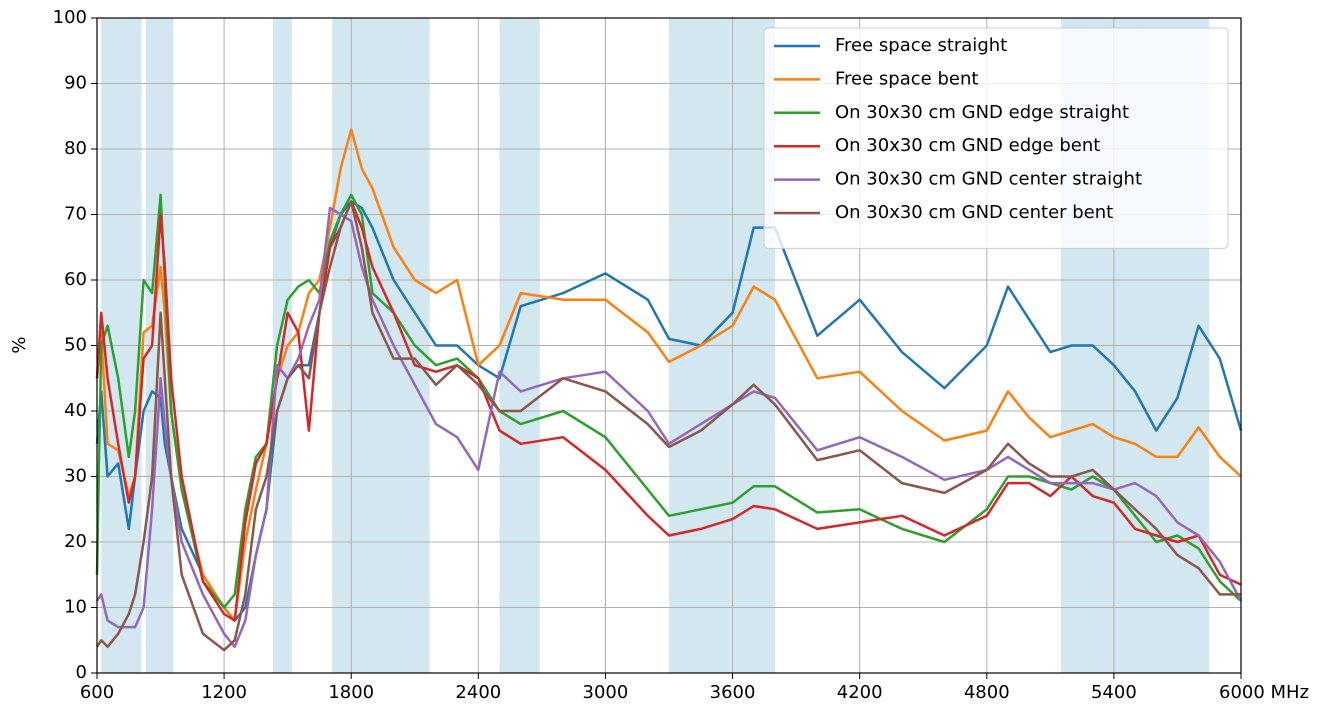 Image resolution: width=1342 pixels, height=713 pixels. What do you see at coordinates (19, 344) in the screenshot?
I see `y-axis-label: %` at bounding box center [19, 344].